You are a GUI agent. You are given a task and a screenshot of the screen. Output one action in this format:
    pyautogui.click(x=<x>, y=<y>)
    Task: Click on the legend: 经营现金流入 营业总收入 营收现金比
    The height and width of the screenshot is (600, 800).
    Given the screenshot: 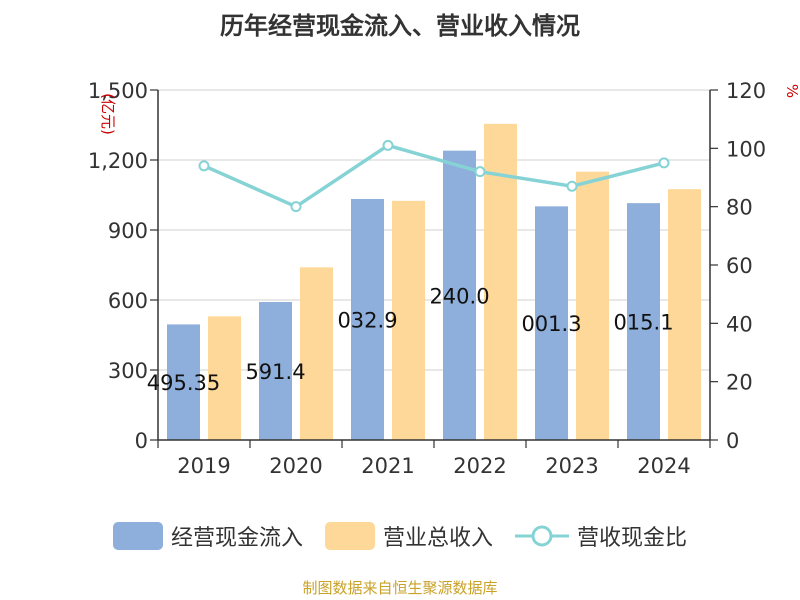 What is the action you would take?
    pyautogui.click(x=400, y=536)
    